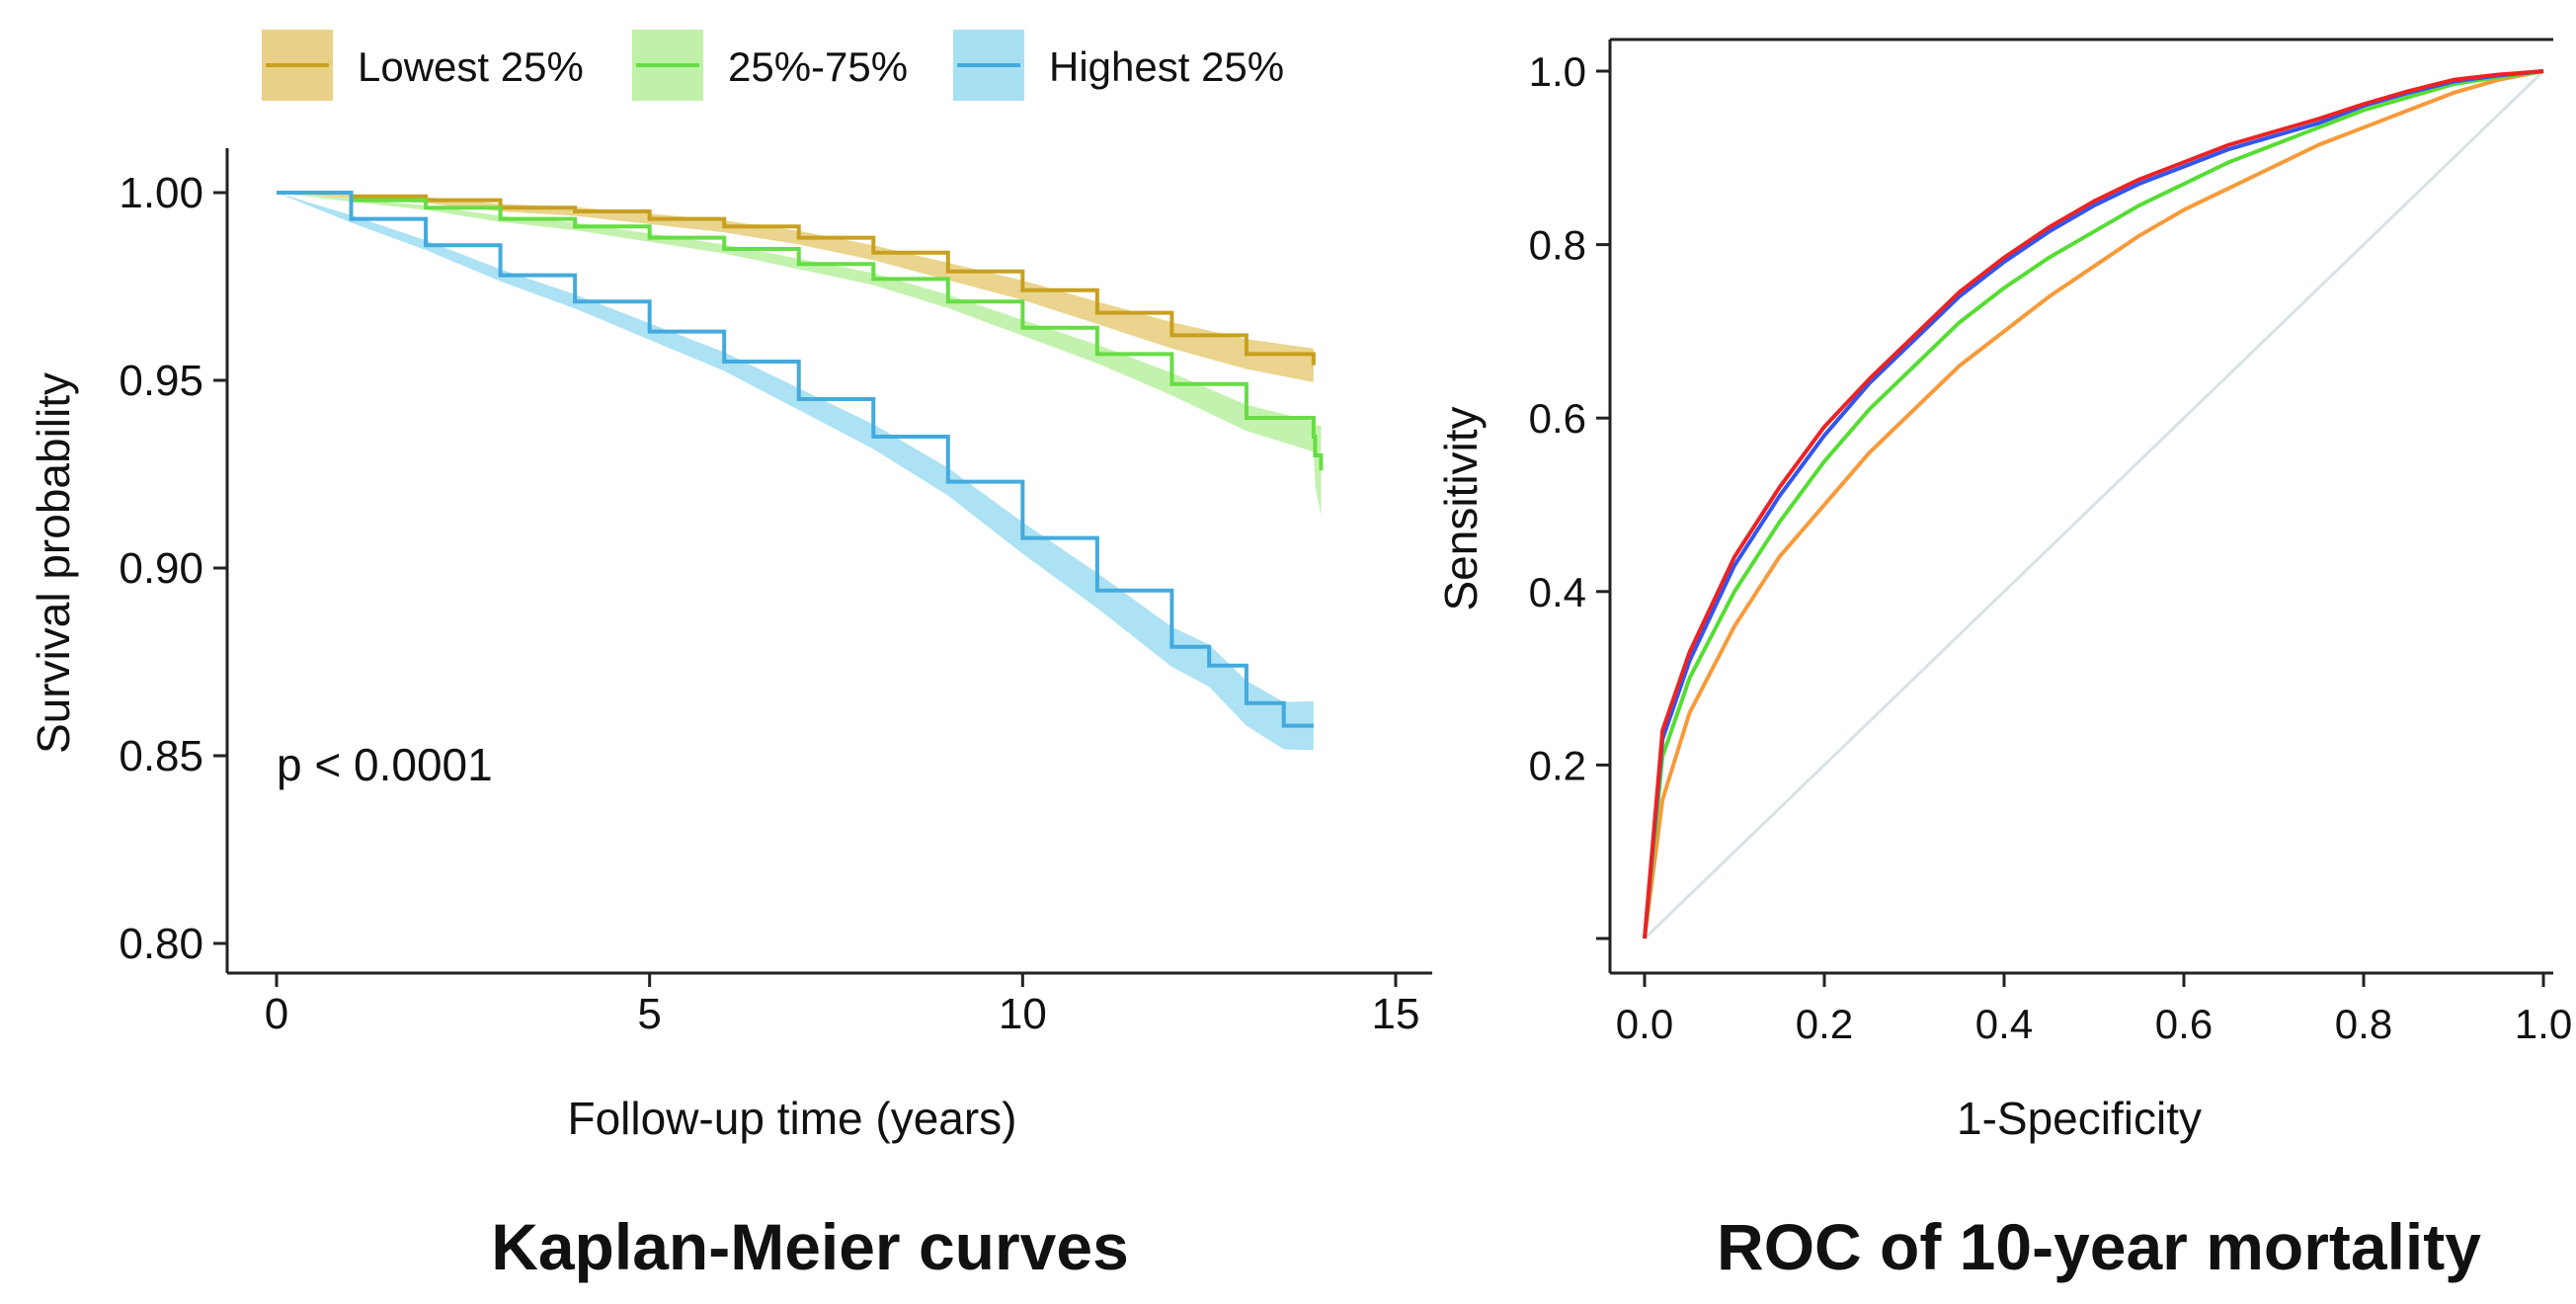 This screenshot has height=1304, width=2576. Describe the element at coordinates (161, 381) in the screenshot. I see `km-y-tick-label: 0.95` at that location.